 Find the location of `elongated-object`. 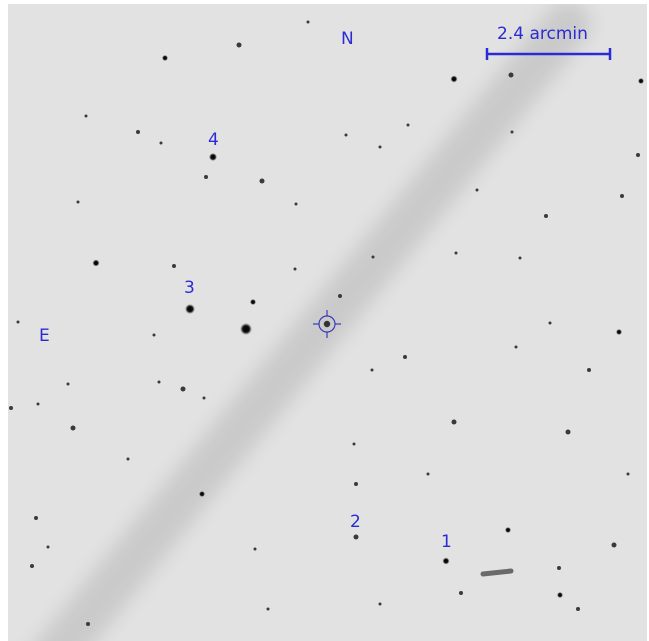

elongated-object is located at coordinates (497, 572).